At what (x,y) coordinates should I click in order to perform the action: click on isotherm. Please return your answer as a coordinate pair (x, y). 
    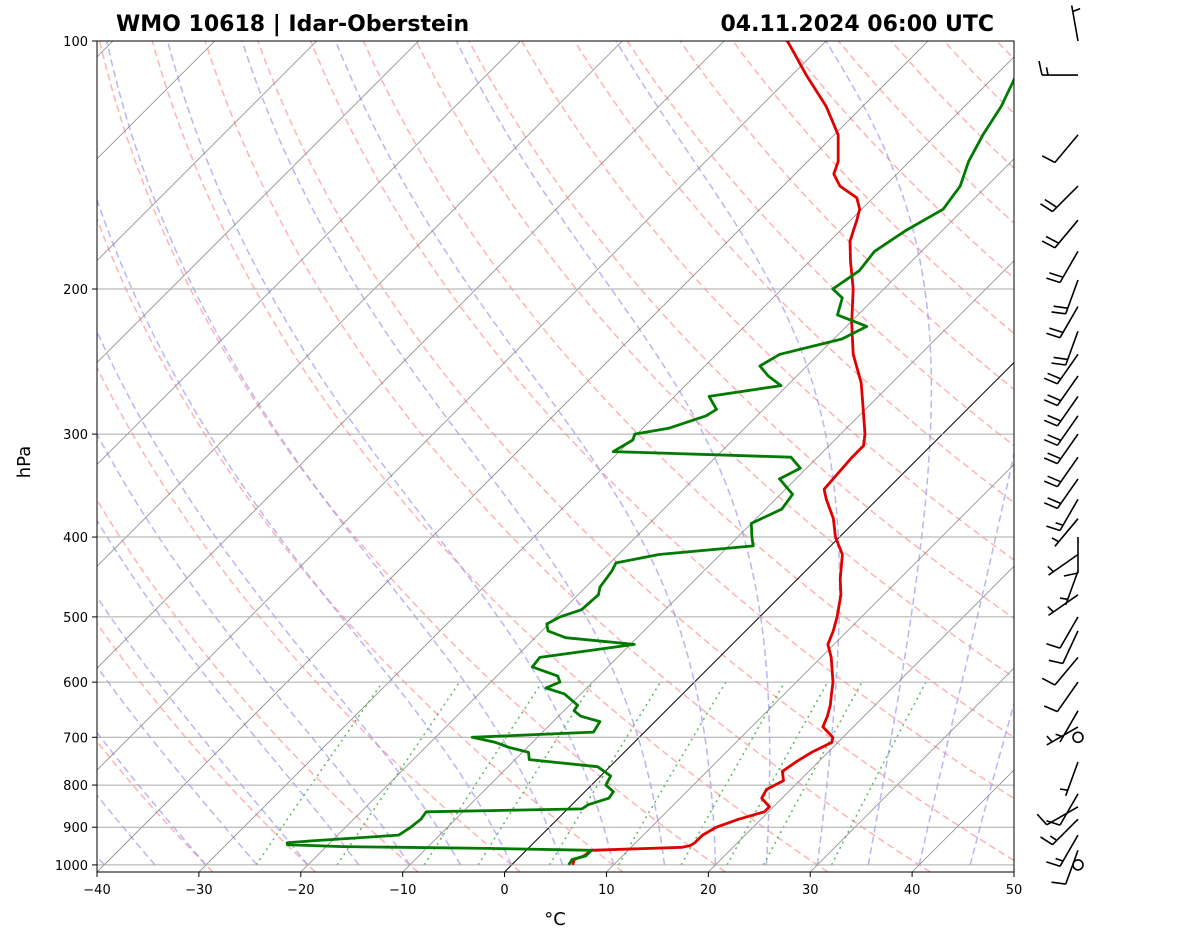
    Looking at the image, I should click on (861, 718).